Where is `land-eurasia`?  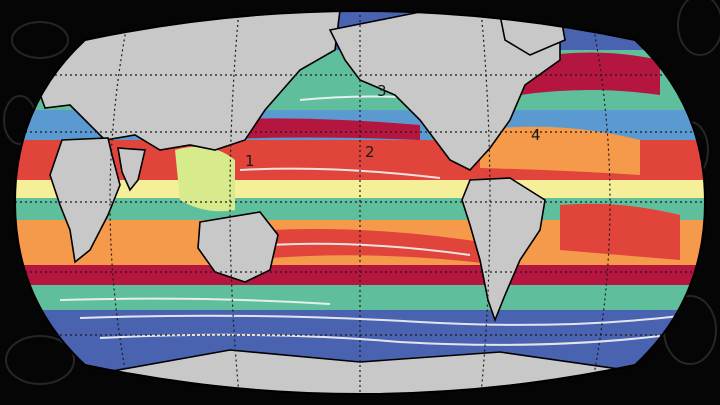
land-eurasia is located at coordinates (187, 81).